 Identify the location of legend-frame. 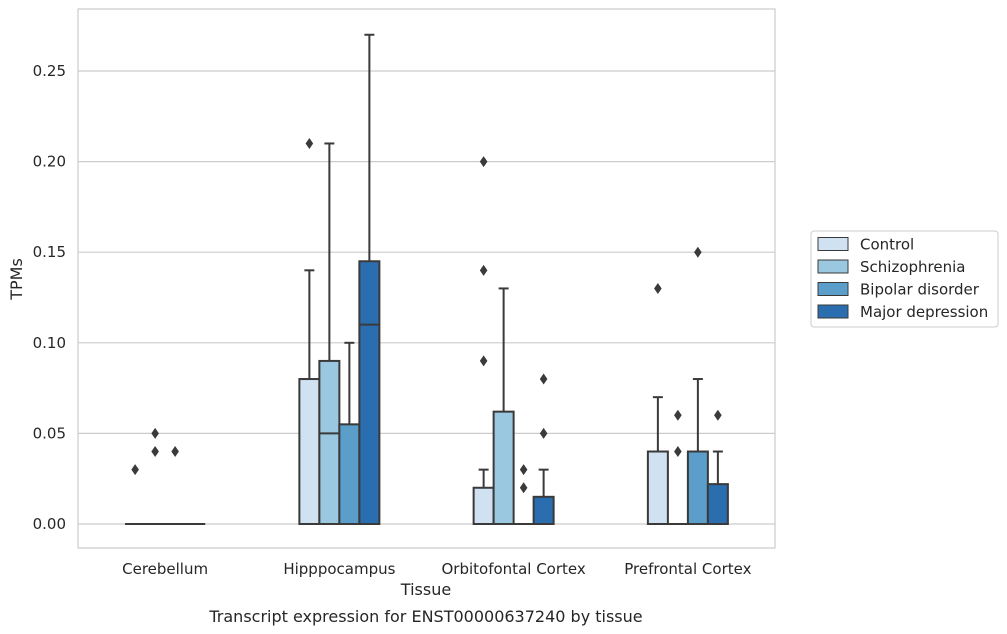
(904, 279).